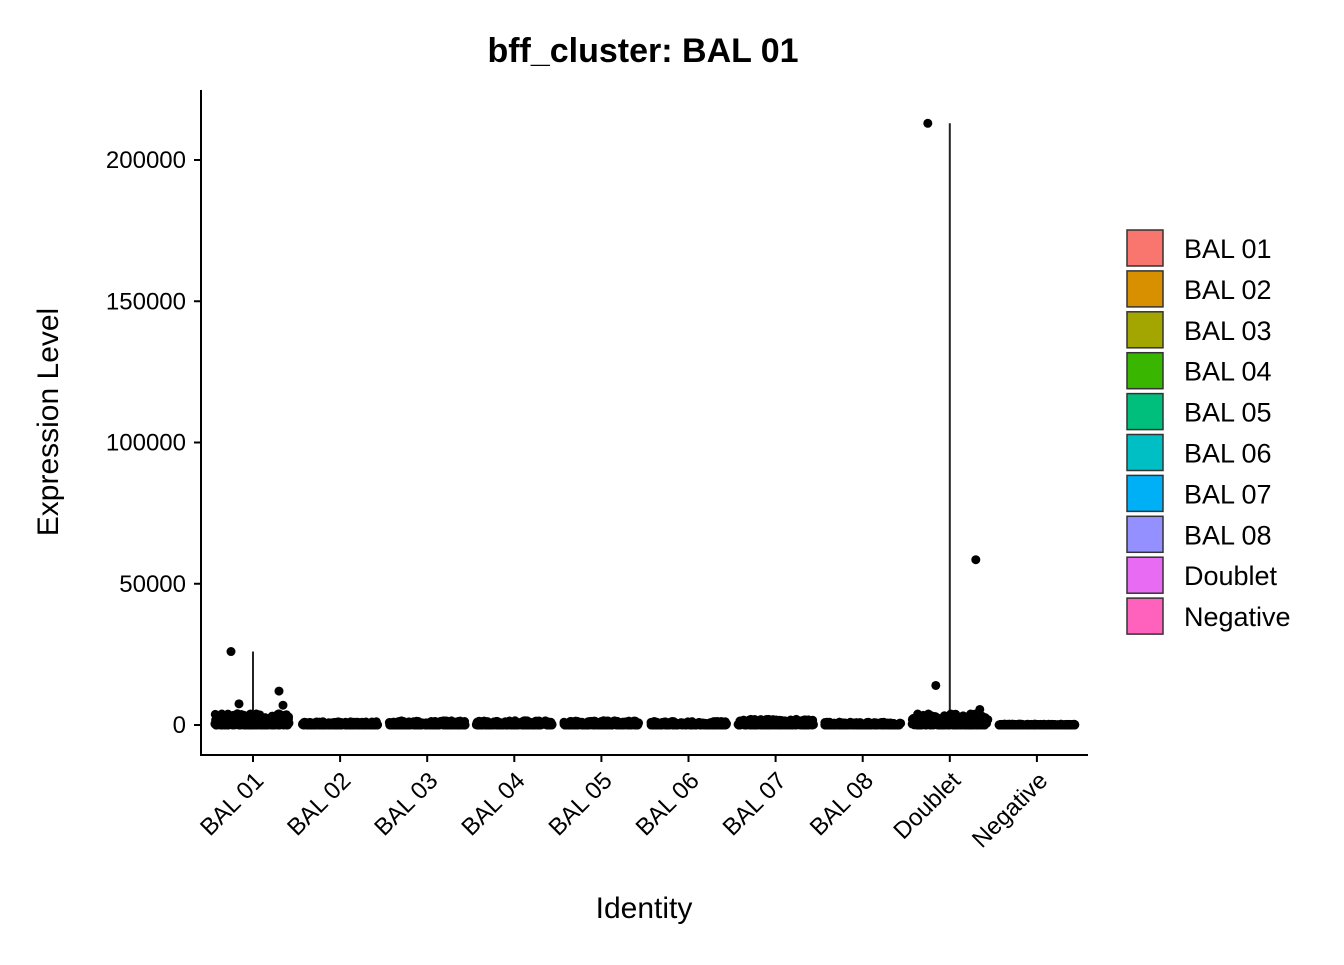 This screenshot has height=965, width=1344. What do you see at coordinates (642, 51) in the screenshot?
I see `chart-title: bff_cluster: BAL 01` at bounding box center [642, 51].